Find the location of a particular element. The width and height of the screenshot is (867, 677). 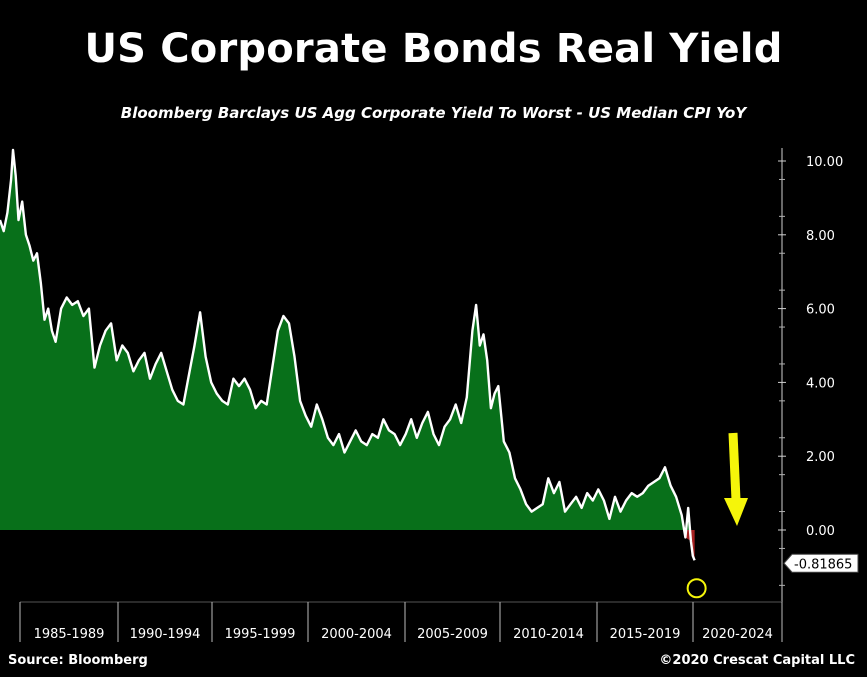

x-tick-label: 2020-2024 is located at coordinates (737, 634).